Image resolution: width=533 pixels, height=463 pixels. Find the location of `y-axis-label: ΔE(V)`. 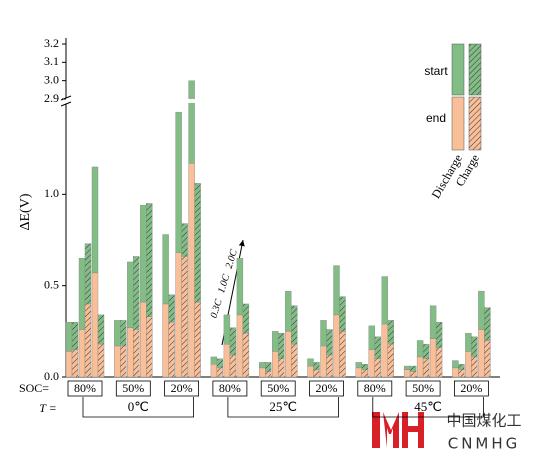

y-axis-label: ΔE(V) is located at coordinates (25, 211).